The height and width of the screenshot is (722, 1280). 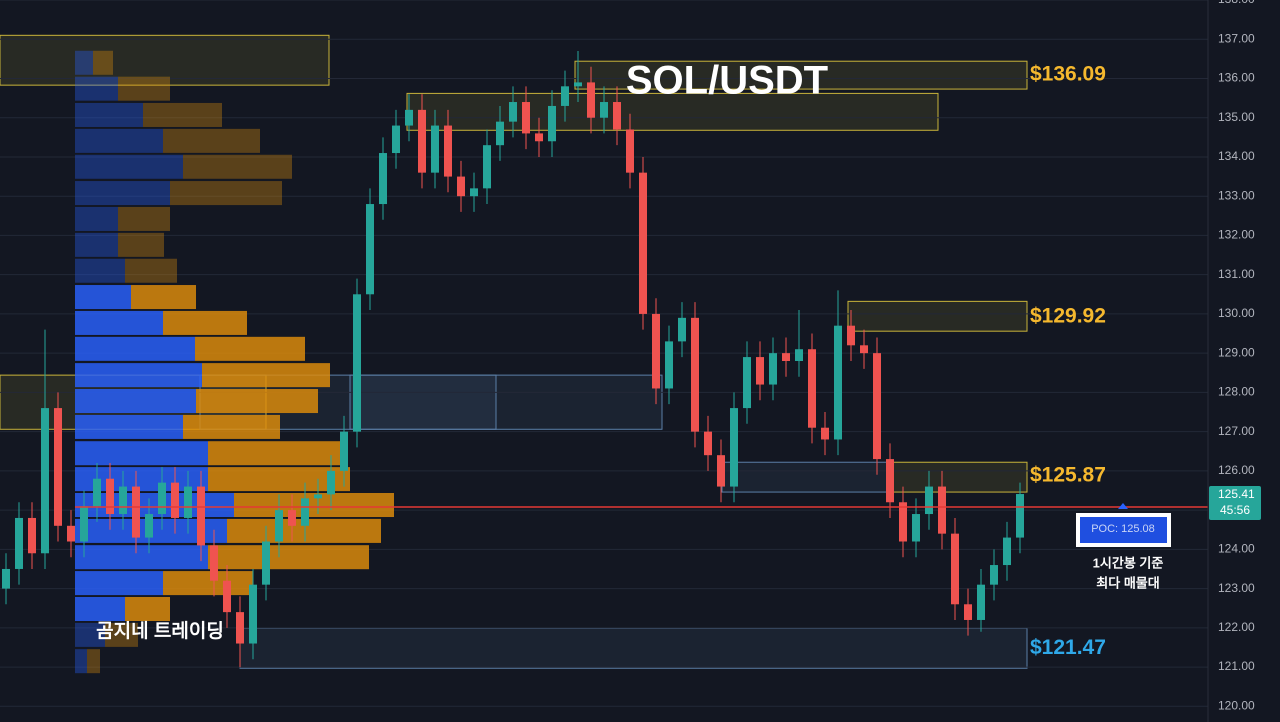 What do you see at coordinates (1236, 352) in the screenshot?
I see `y-tick-label: 129.00` at bounding box center [1236, 352].